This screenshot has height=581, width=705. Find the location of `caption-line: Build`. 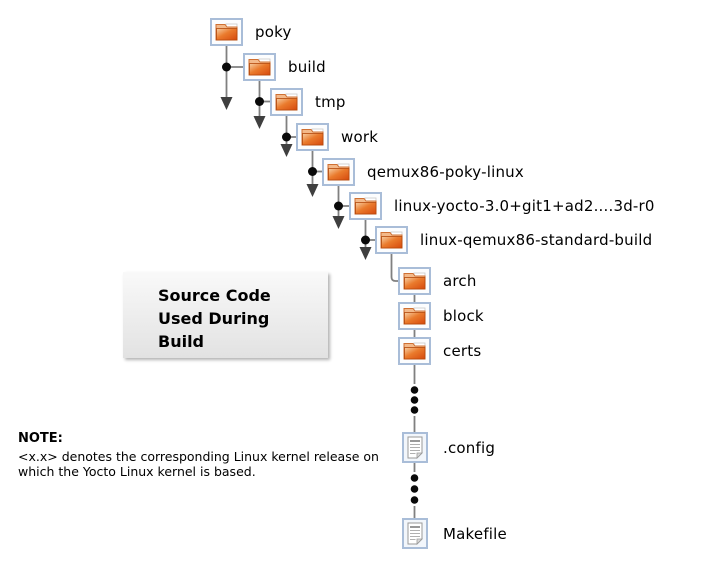

caption-line: Build is located at coordinates (181, 341).